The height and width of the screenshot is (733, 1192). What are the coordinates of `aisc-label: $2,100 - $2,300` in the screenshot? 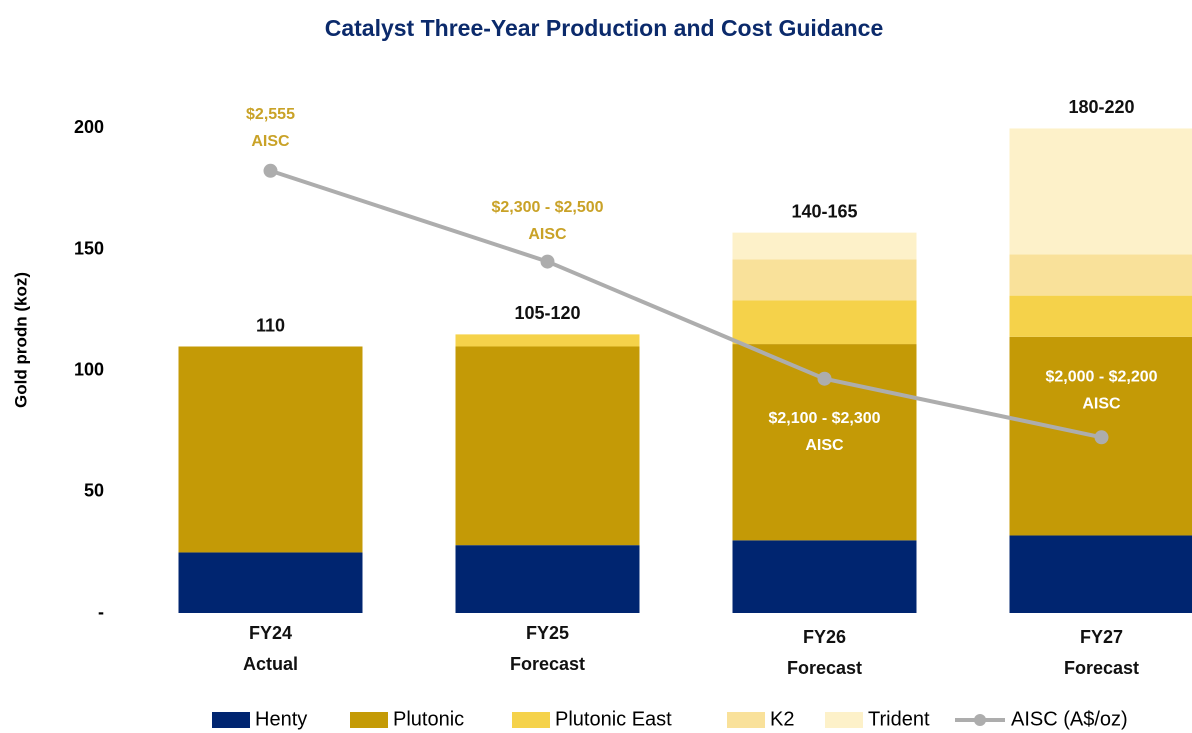 It's located at (824, 418).